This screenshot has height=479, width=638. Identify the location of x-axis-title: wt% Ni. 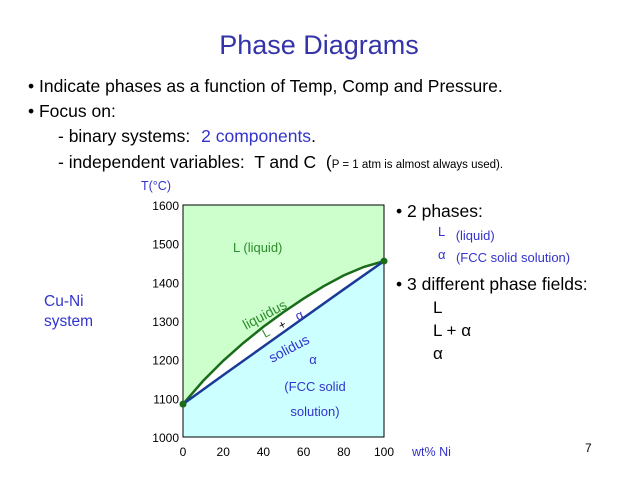
(431, 452).